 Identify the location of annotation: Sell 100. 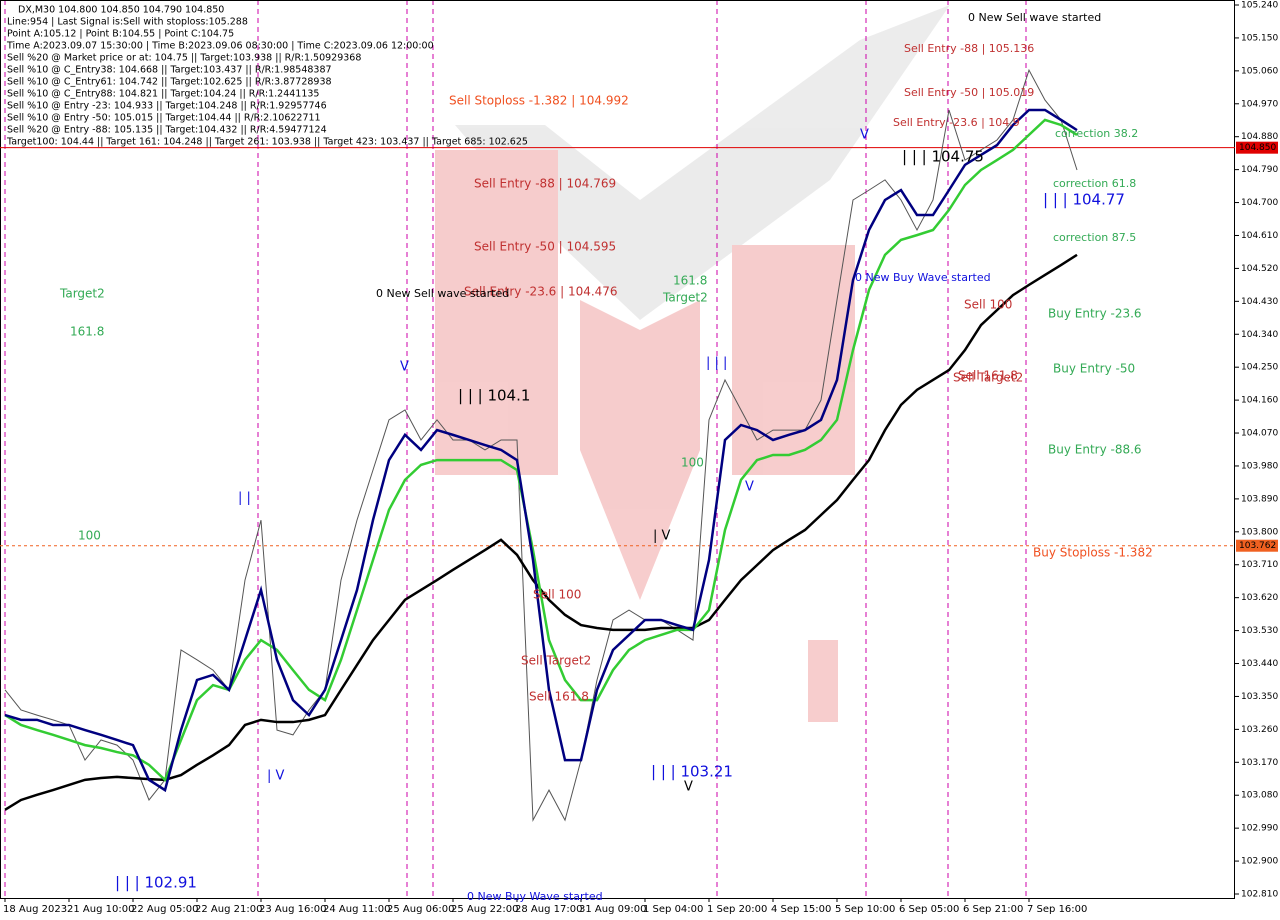
(557, 595).